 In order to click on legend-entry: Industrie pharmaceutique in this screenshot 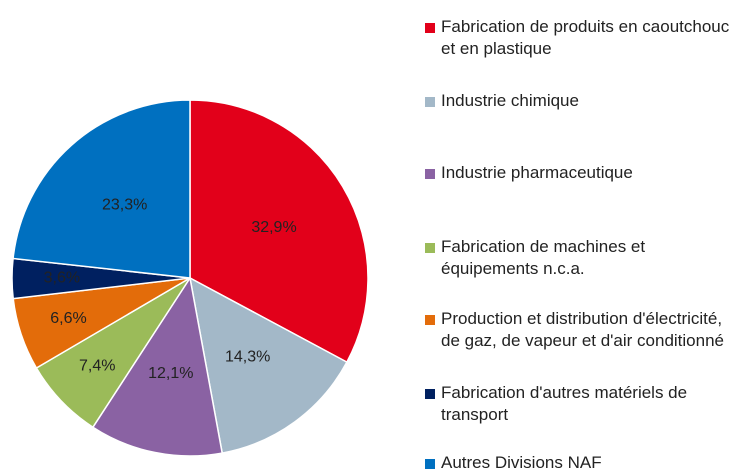, I will do `click(577, 173)`.